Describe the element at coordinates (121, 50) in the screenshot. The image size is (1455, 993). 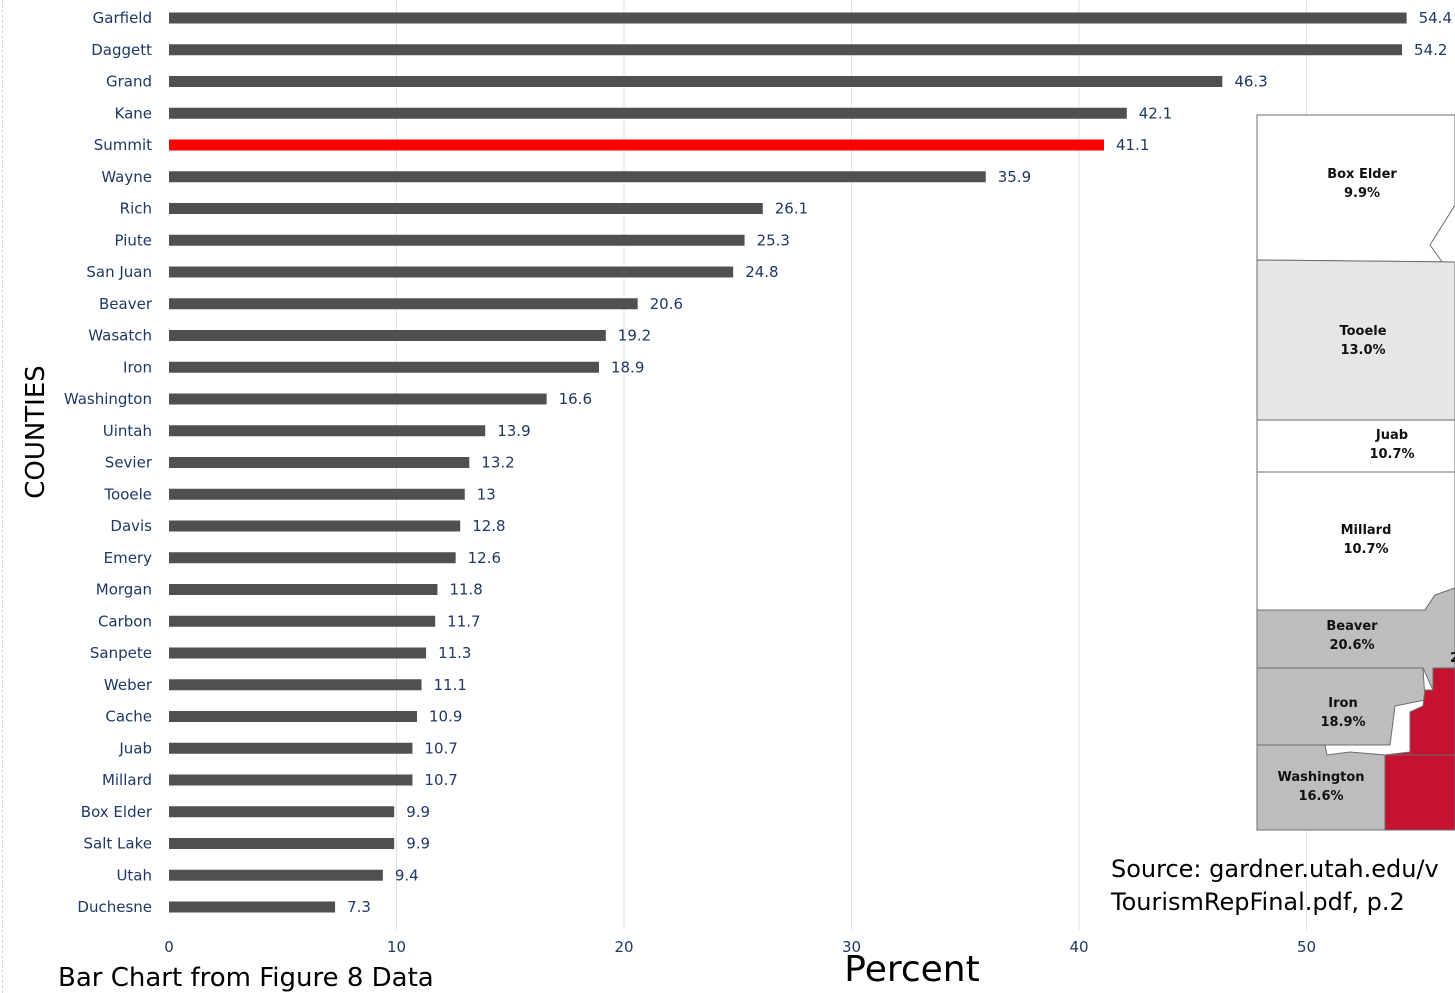
I see `category-label: Daggett` at that location.